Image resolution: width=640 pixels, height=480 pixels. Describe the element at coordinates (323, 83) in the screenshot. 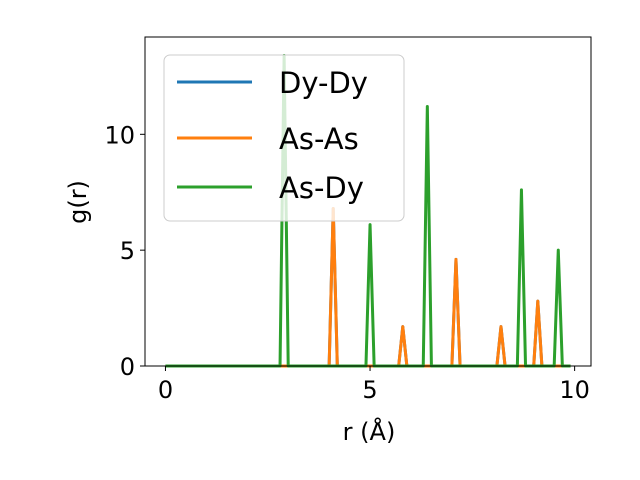

I see `legend-label-dy-dy: Dy-Dy` at that location.